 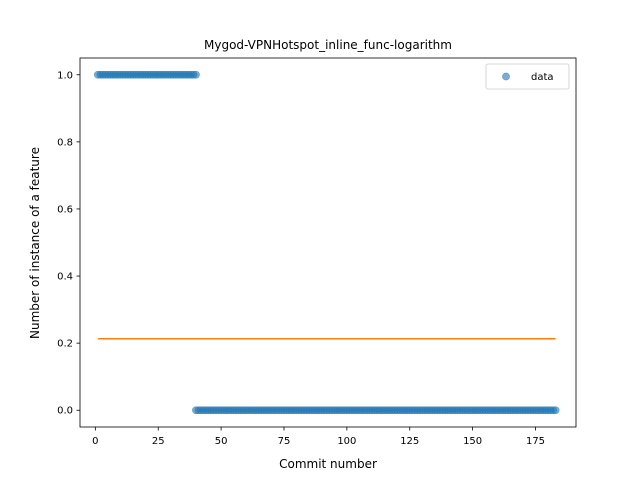 What do you see at coordinates (35, 243) in the screenshot?
I see `y-axis-label: Number of instance of a feature` at bounding box center [35, 243].